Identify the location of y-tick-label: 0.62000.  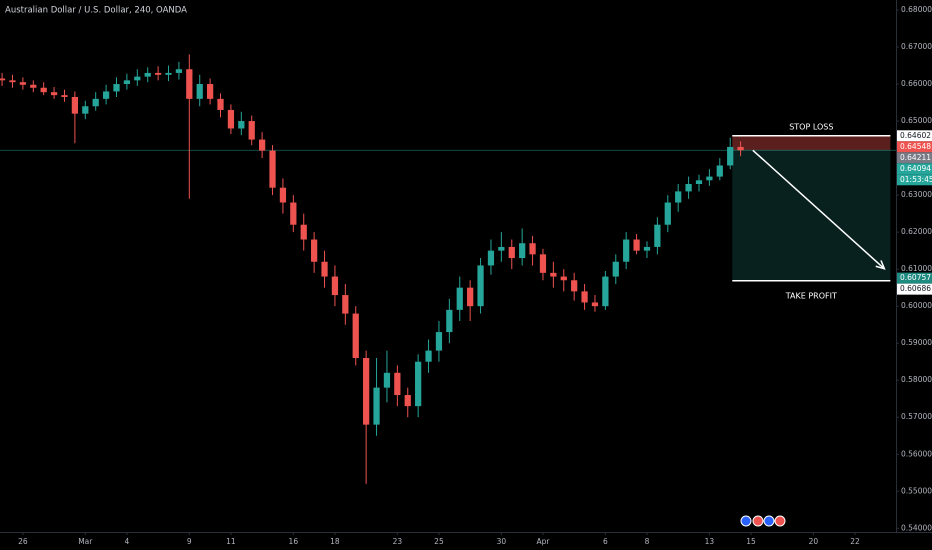
(916, 231).